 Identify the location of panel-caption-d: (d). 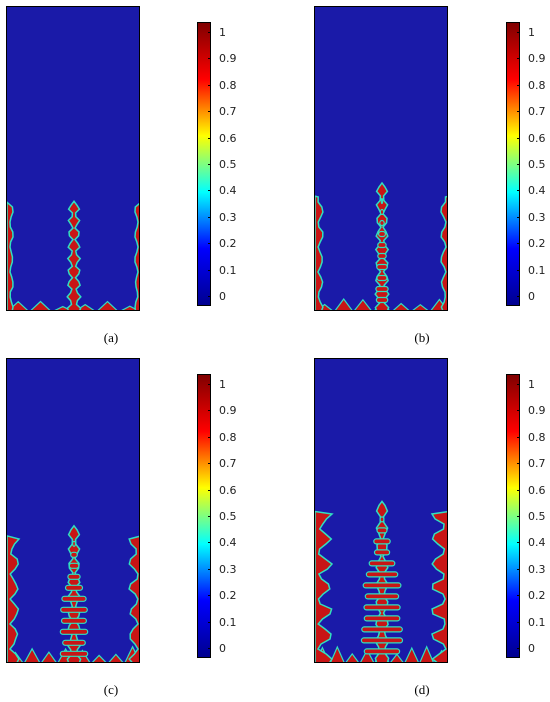
(422, 689).